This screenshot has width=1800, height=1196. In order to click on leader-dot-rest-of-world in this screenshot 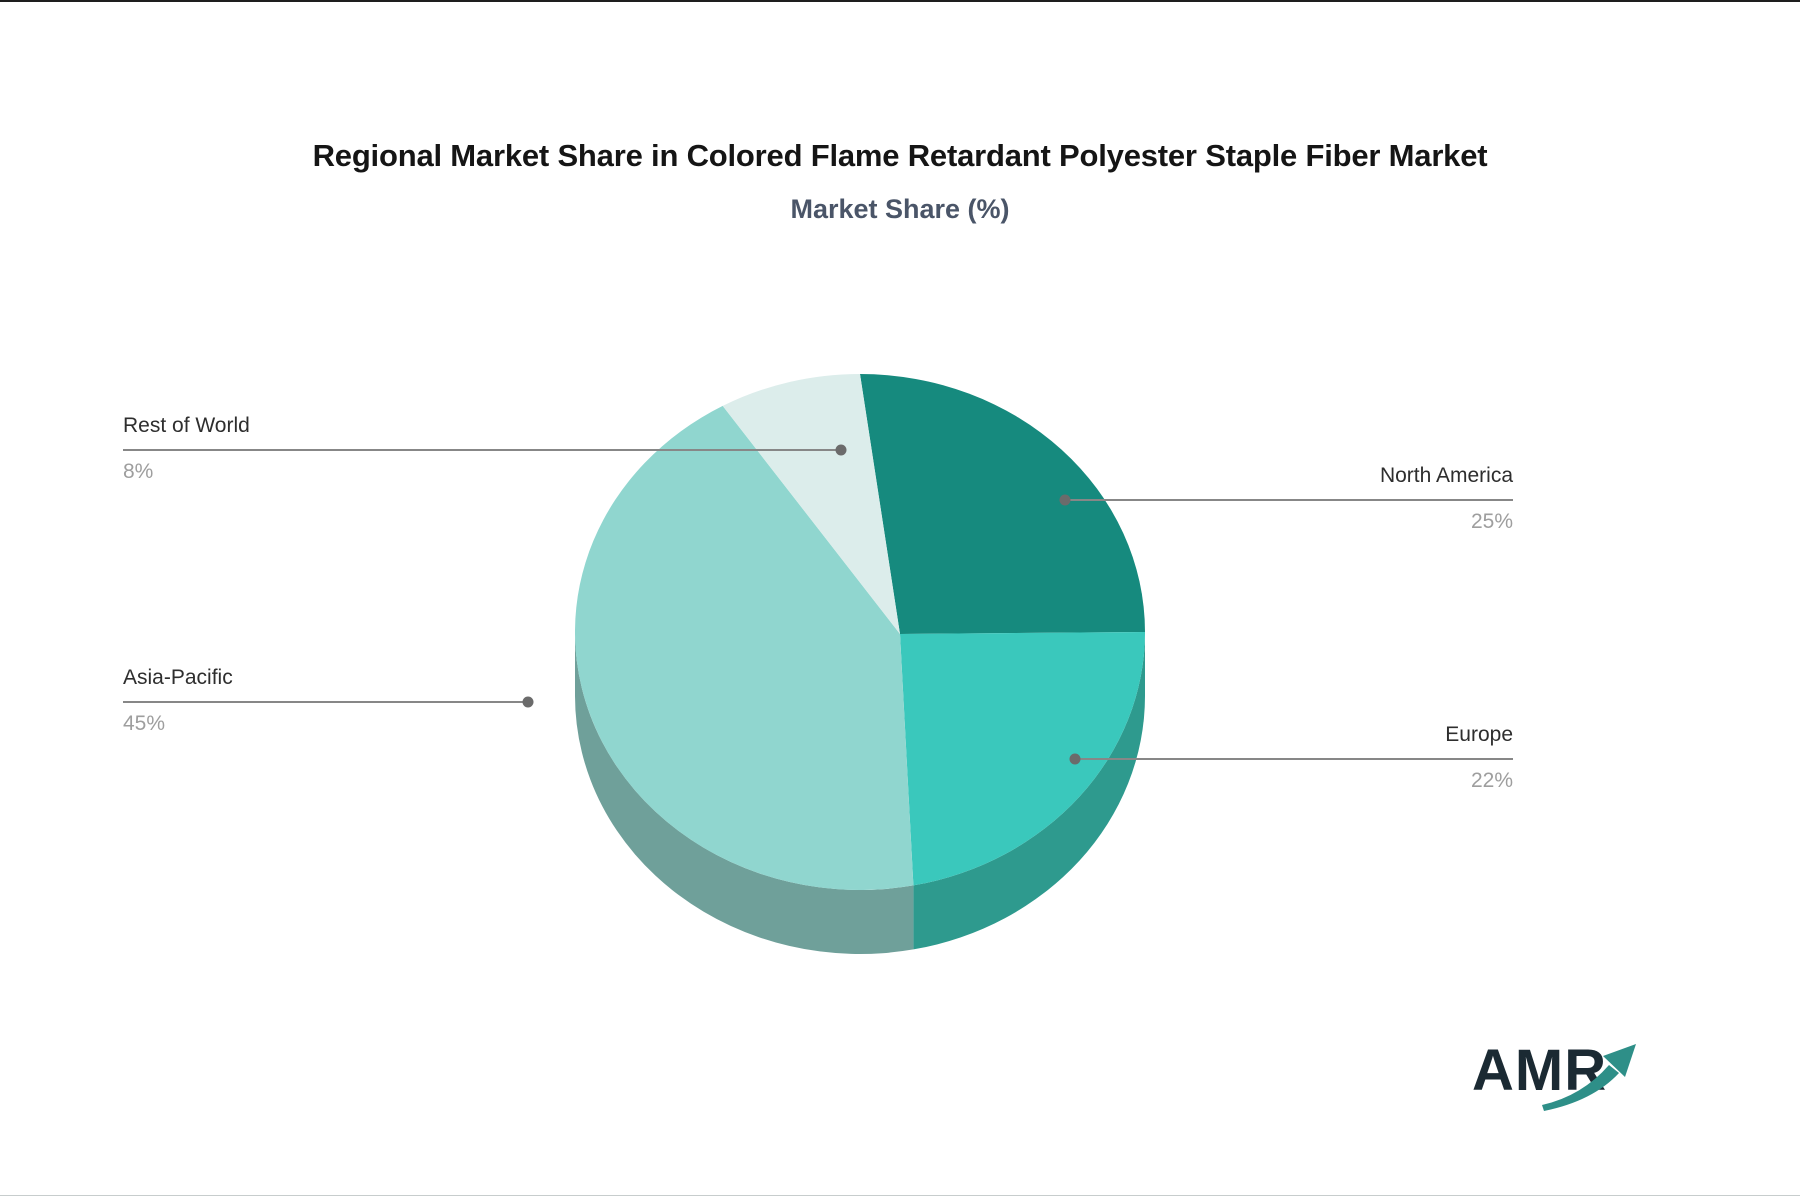, I will do `click(841, 450)`.